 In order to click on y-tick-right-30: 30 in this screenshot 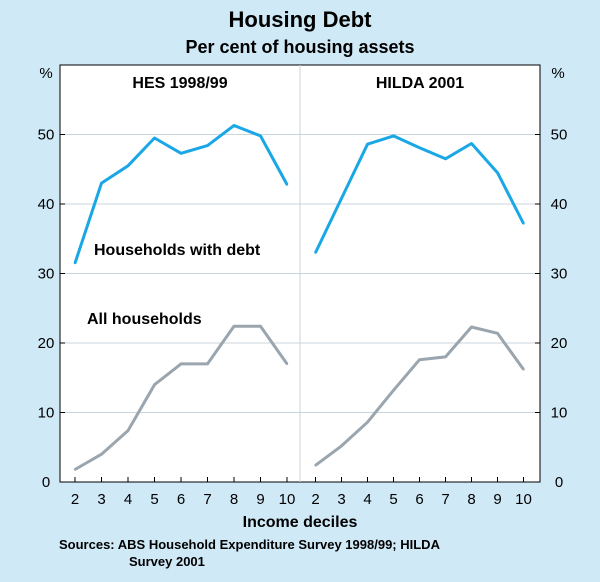, I will do `click(559, 274)`.